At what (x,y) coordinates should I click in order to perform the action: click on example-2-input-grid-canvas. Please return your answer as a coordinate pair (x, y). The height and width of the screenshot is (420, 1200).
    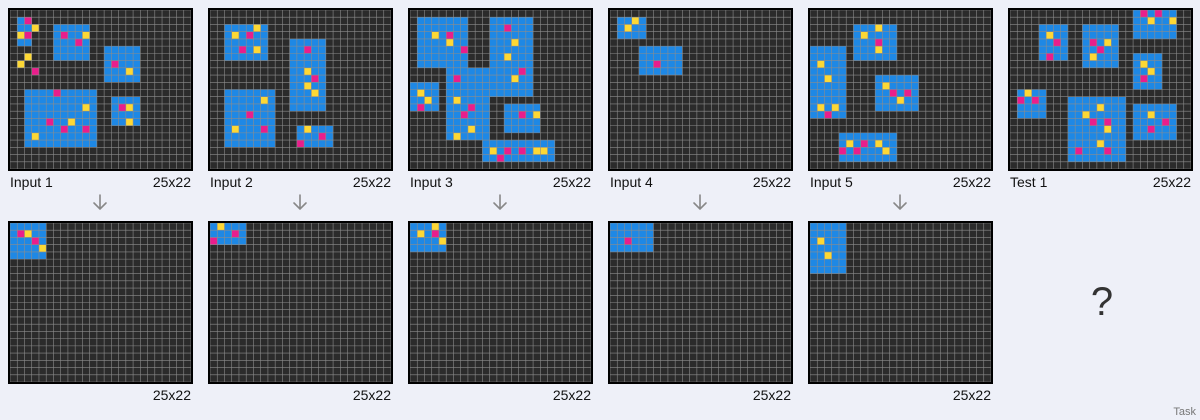
    Looking at the image, I should click on (300, 89).